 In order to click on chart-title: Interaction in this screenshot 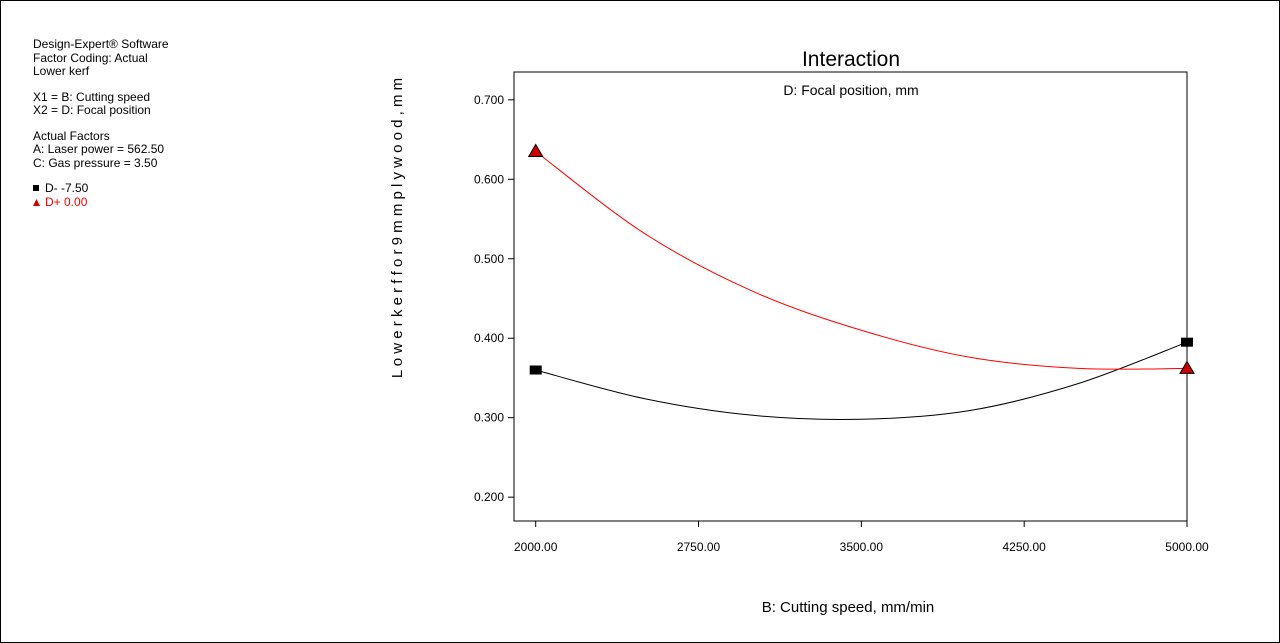, I will do `click(851, 59)`.